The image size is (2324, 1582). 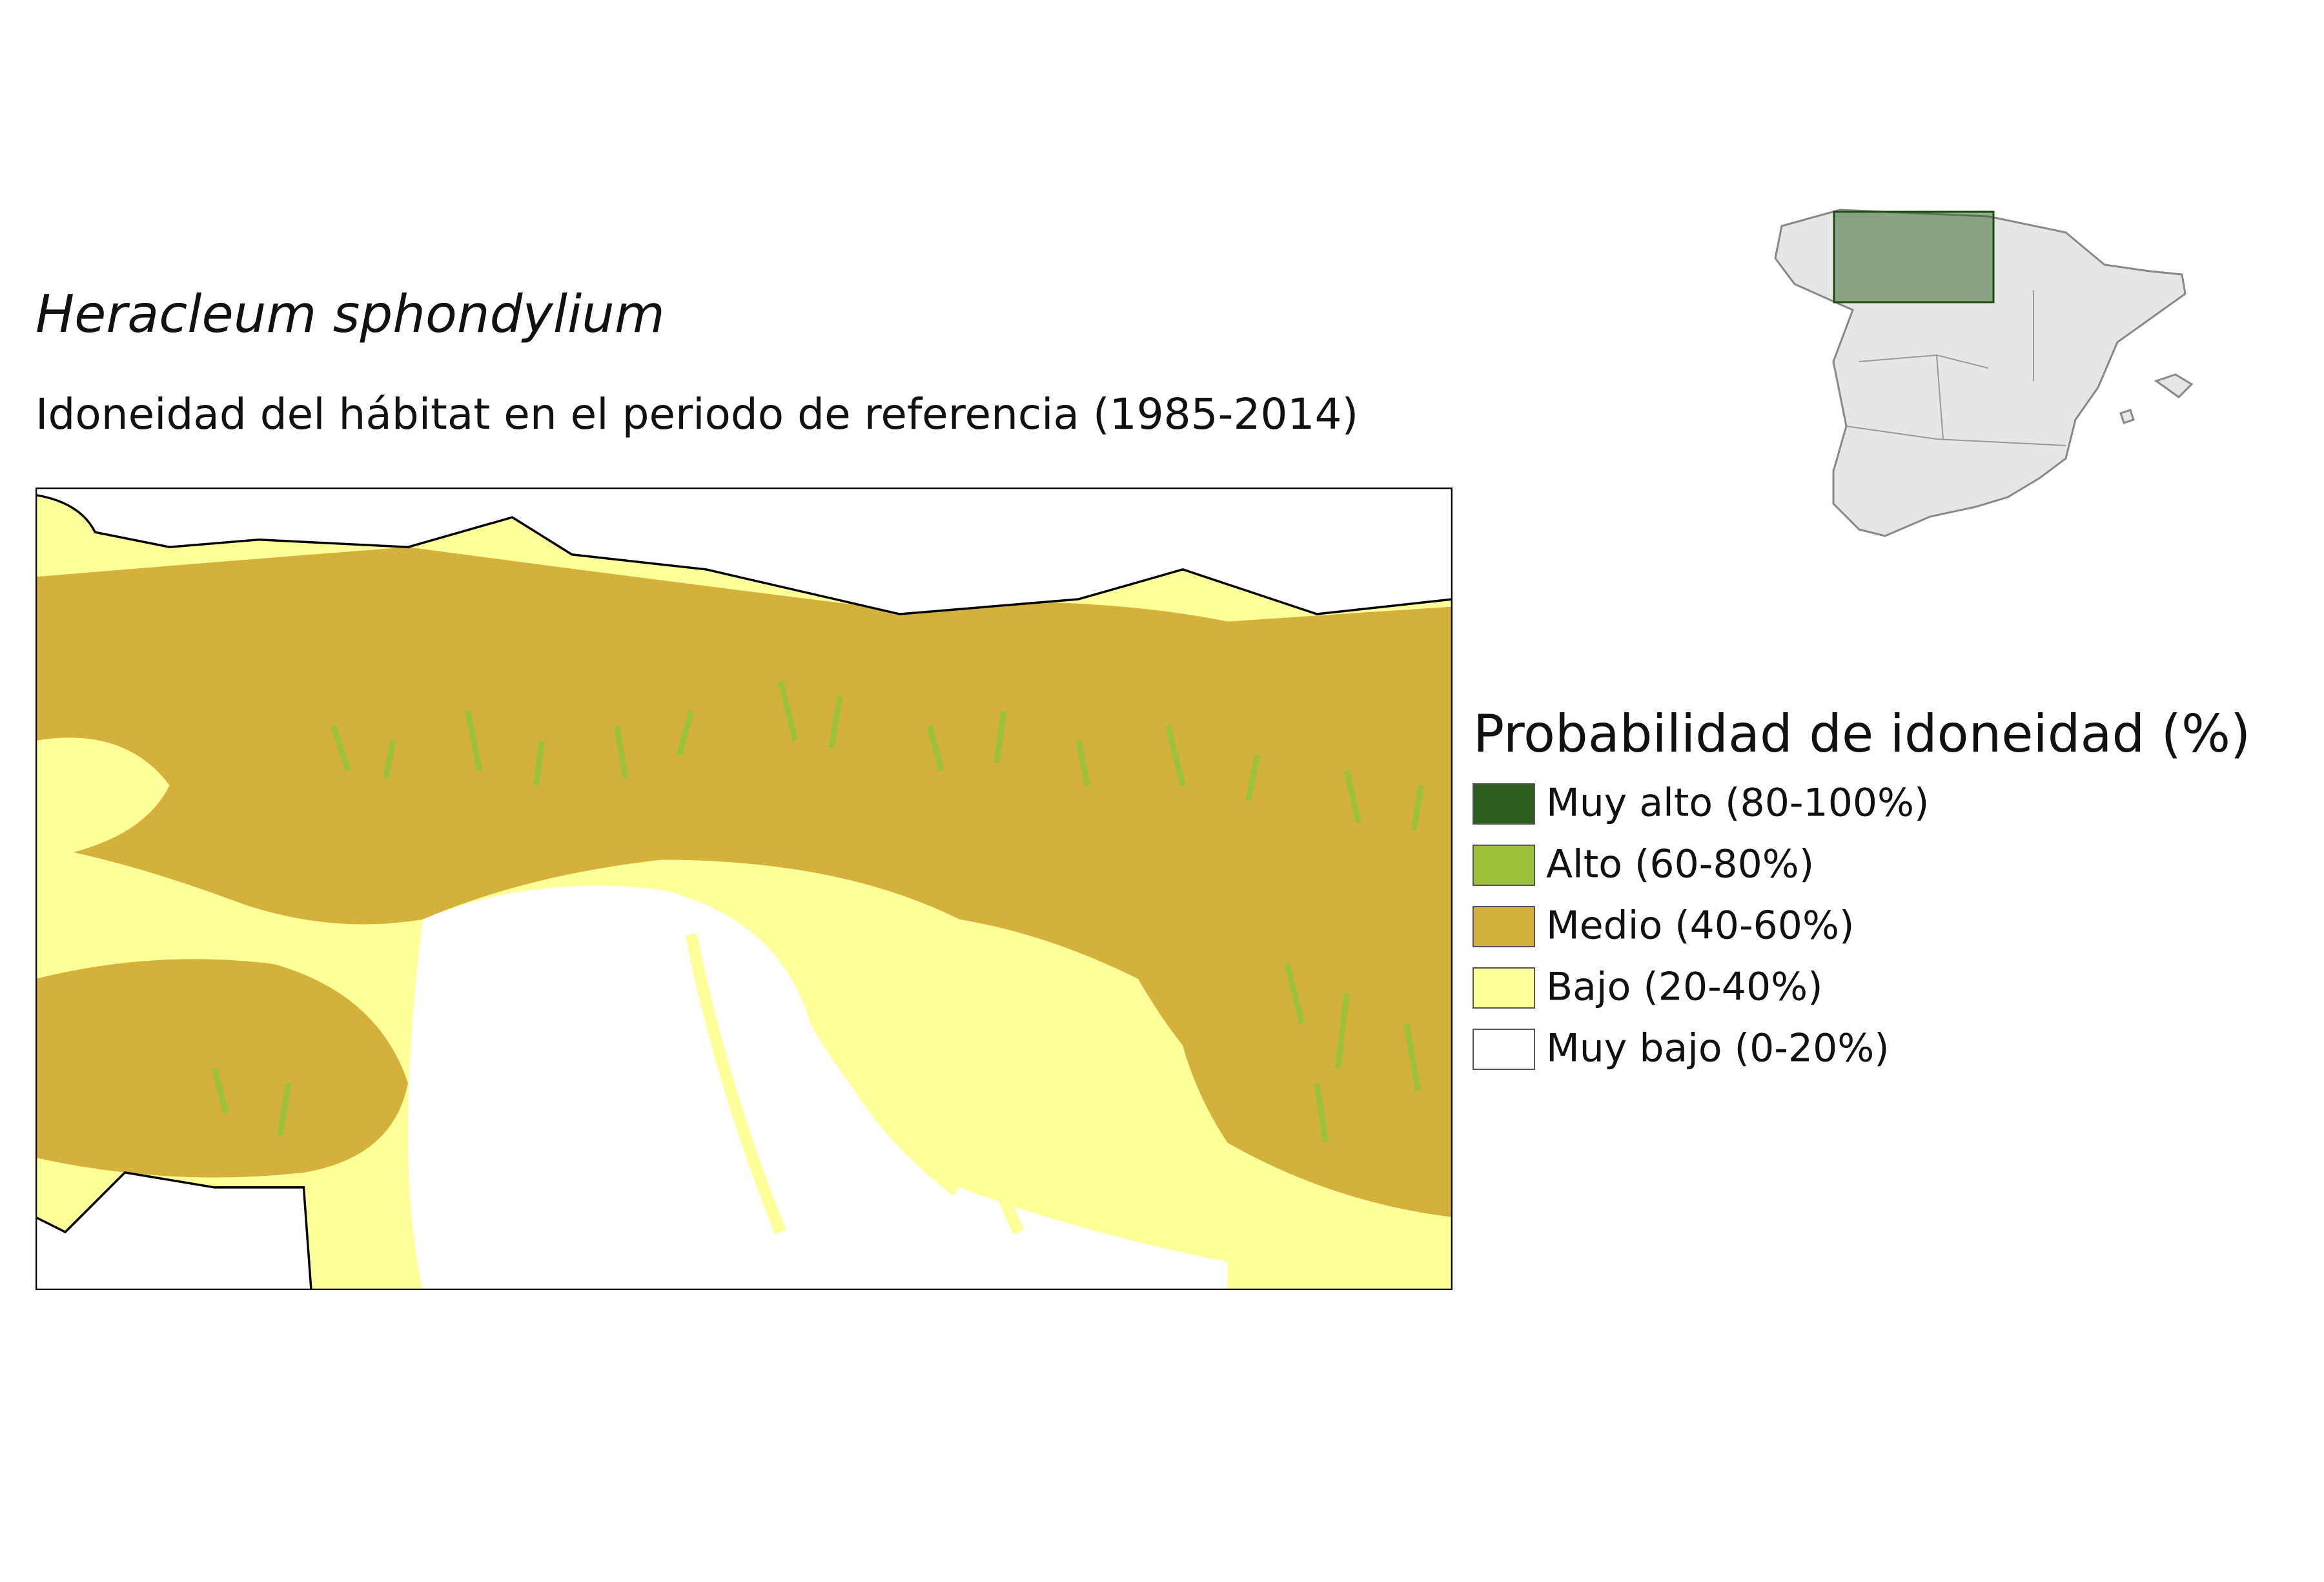 What do you see at coordinates (174, 1230) in the screenshot?
I see `outside-area` at bounding box center [174, 1230].